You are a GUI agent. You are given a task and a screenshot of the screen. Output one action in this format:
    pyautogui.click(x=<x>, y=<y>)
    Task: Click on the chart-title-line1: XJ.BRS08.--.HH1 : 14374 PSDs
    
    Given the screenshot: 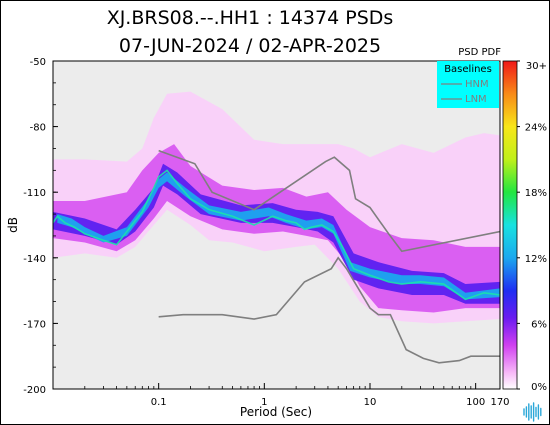 What is the action you would take?
    pyautogui.click(x=250, y=18)
    